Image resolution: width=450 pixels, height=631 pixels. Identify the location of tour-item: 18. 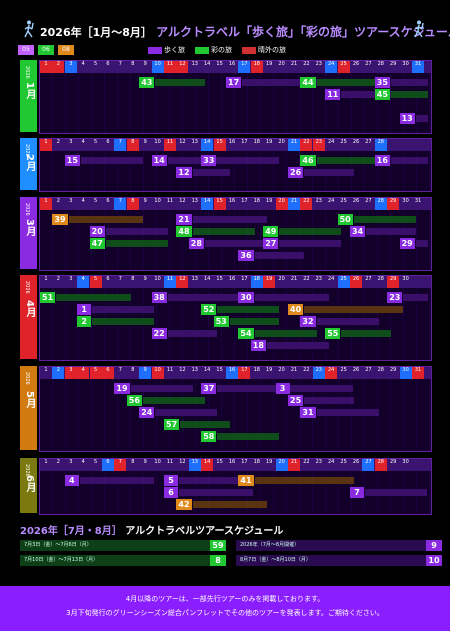
(289, 345).